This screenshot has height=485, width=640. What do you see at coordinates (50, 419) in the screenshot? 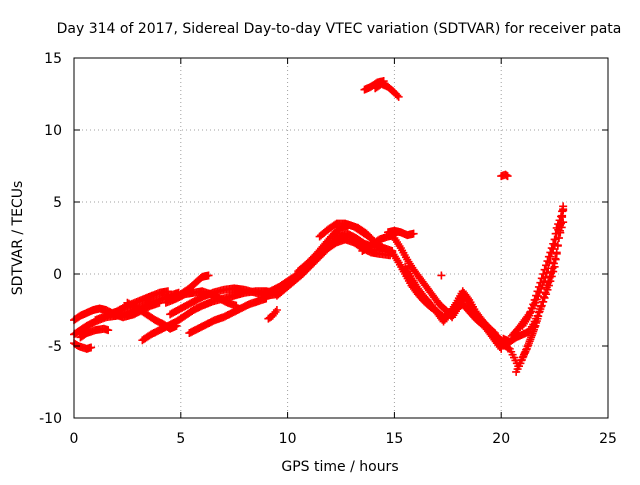
I see `y-tick-label: -10` at bounding box center [50, 419].